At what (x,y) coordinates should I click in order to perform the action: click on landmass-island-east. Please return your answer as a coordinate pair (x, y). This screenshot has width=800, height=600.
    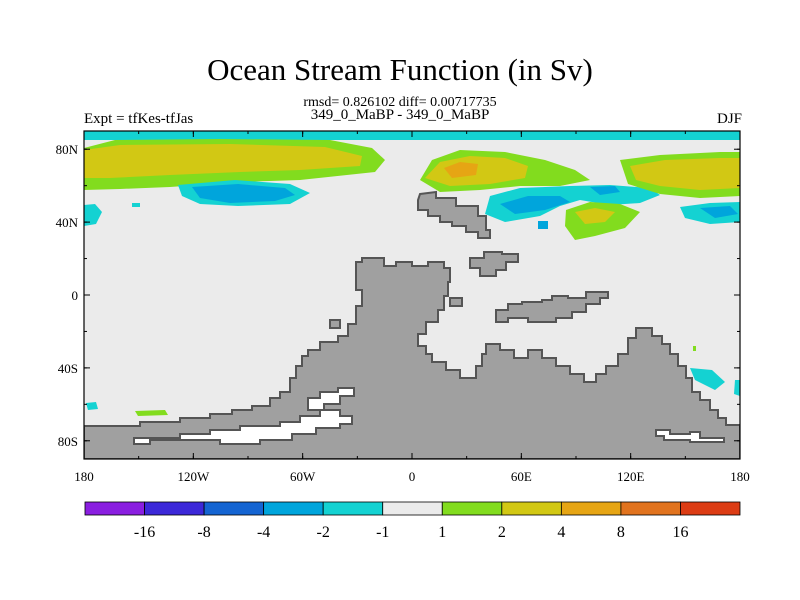
    Looking at the image, I should click on (494, 264).